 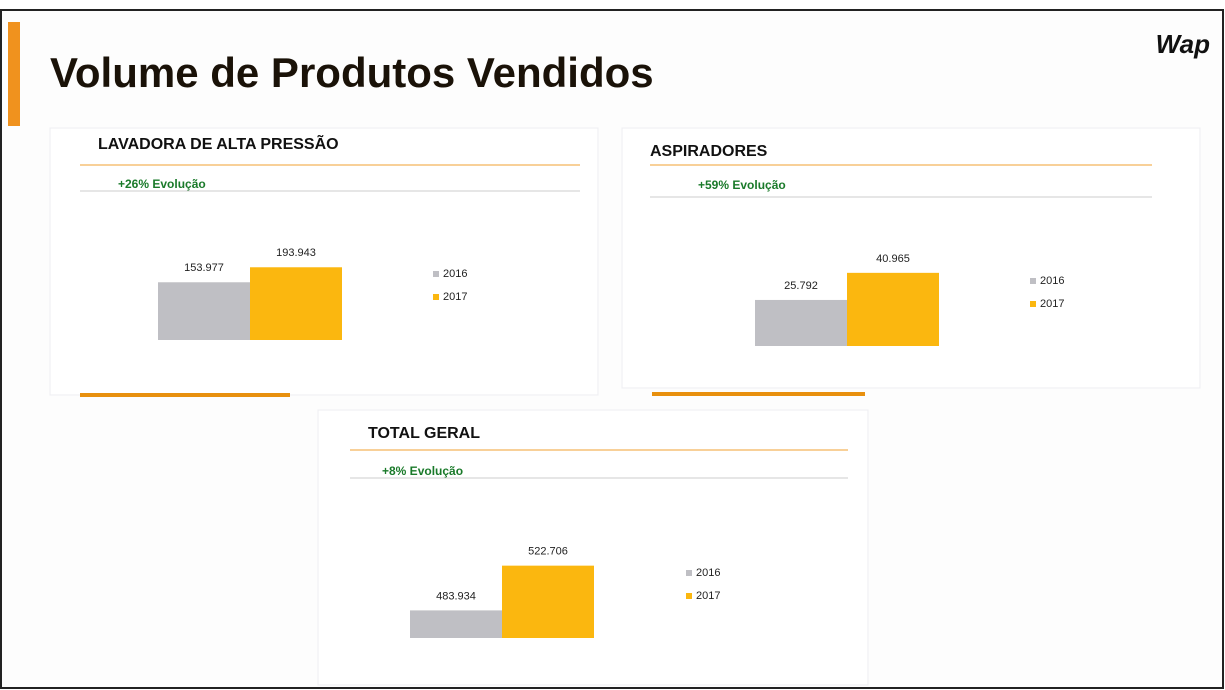 What do you see at coordinates (162, 184) in the screenshot?
I see `chart-subtitle: +26% Evolução` at bounding box center [162, 184].